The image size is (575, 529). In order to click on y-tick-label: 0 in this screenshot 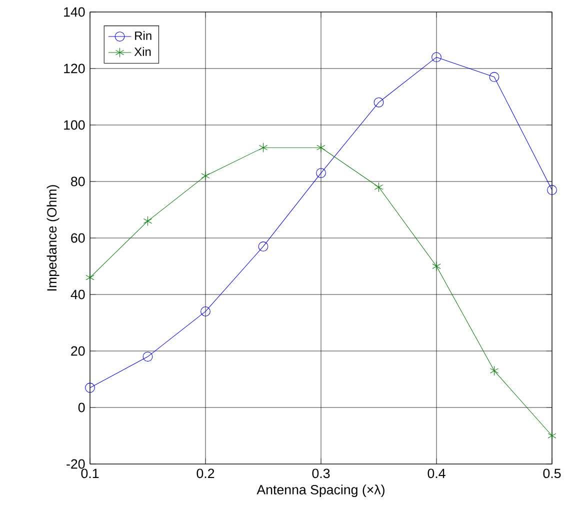, I will do `click(81, 407)`.